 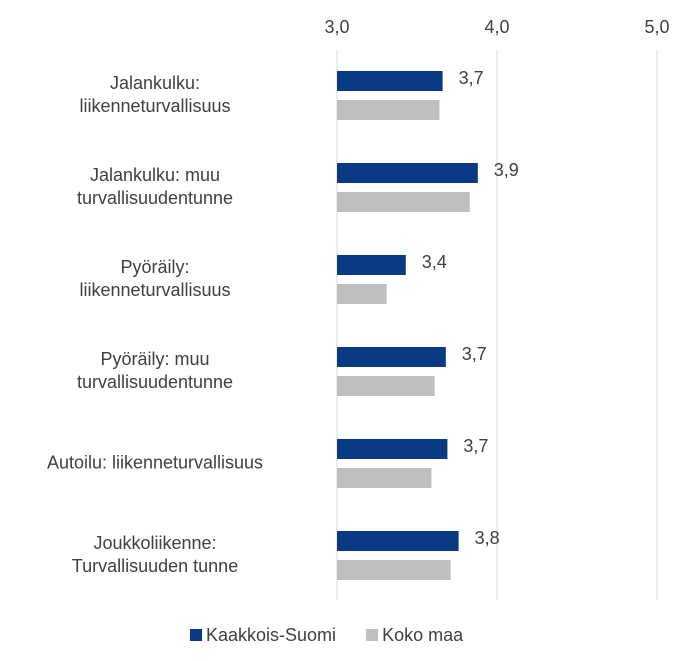 What do you see at coordinates (487, 538) in the screenshot?
I see `value-label: 3,8` at bounding box center [487, 538].